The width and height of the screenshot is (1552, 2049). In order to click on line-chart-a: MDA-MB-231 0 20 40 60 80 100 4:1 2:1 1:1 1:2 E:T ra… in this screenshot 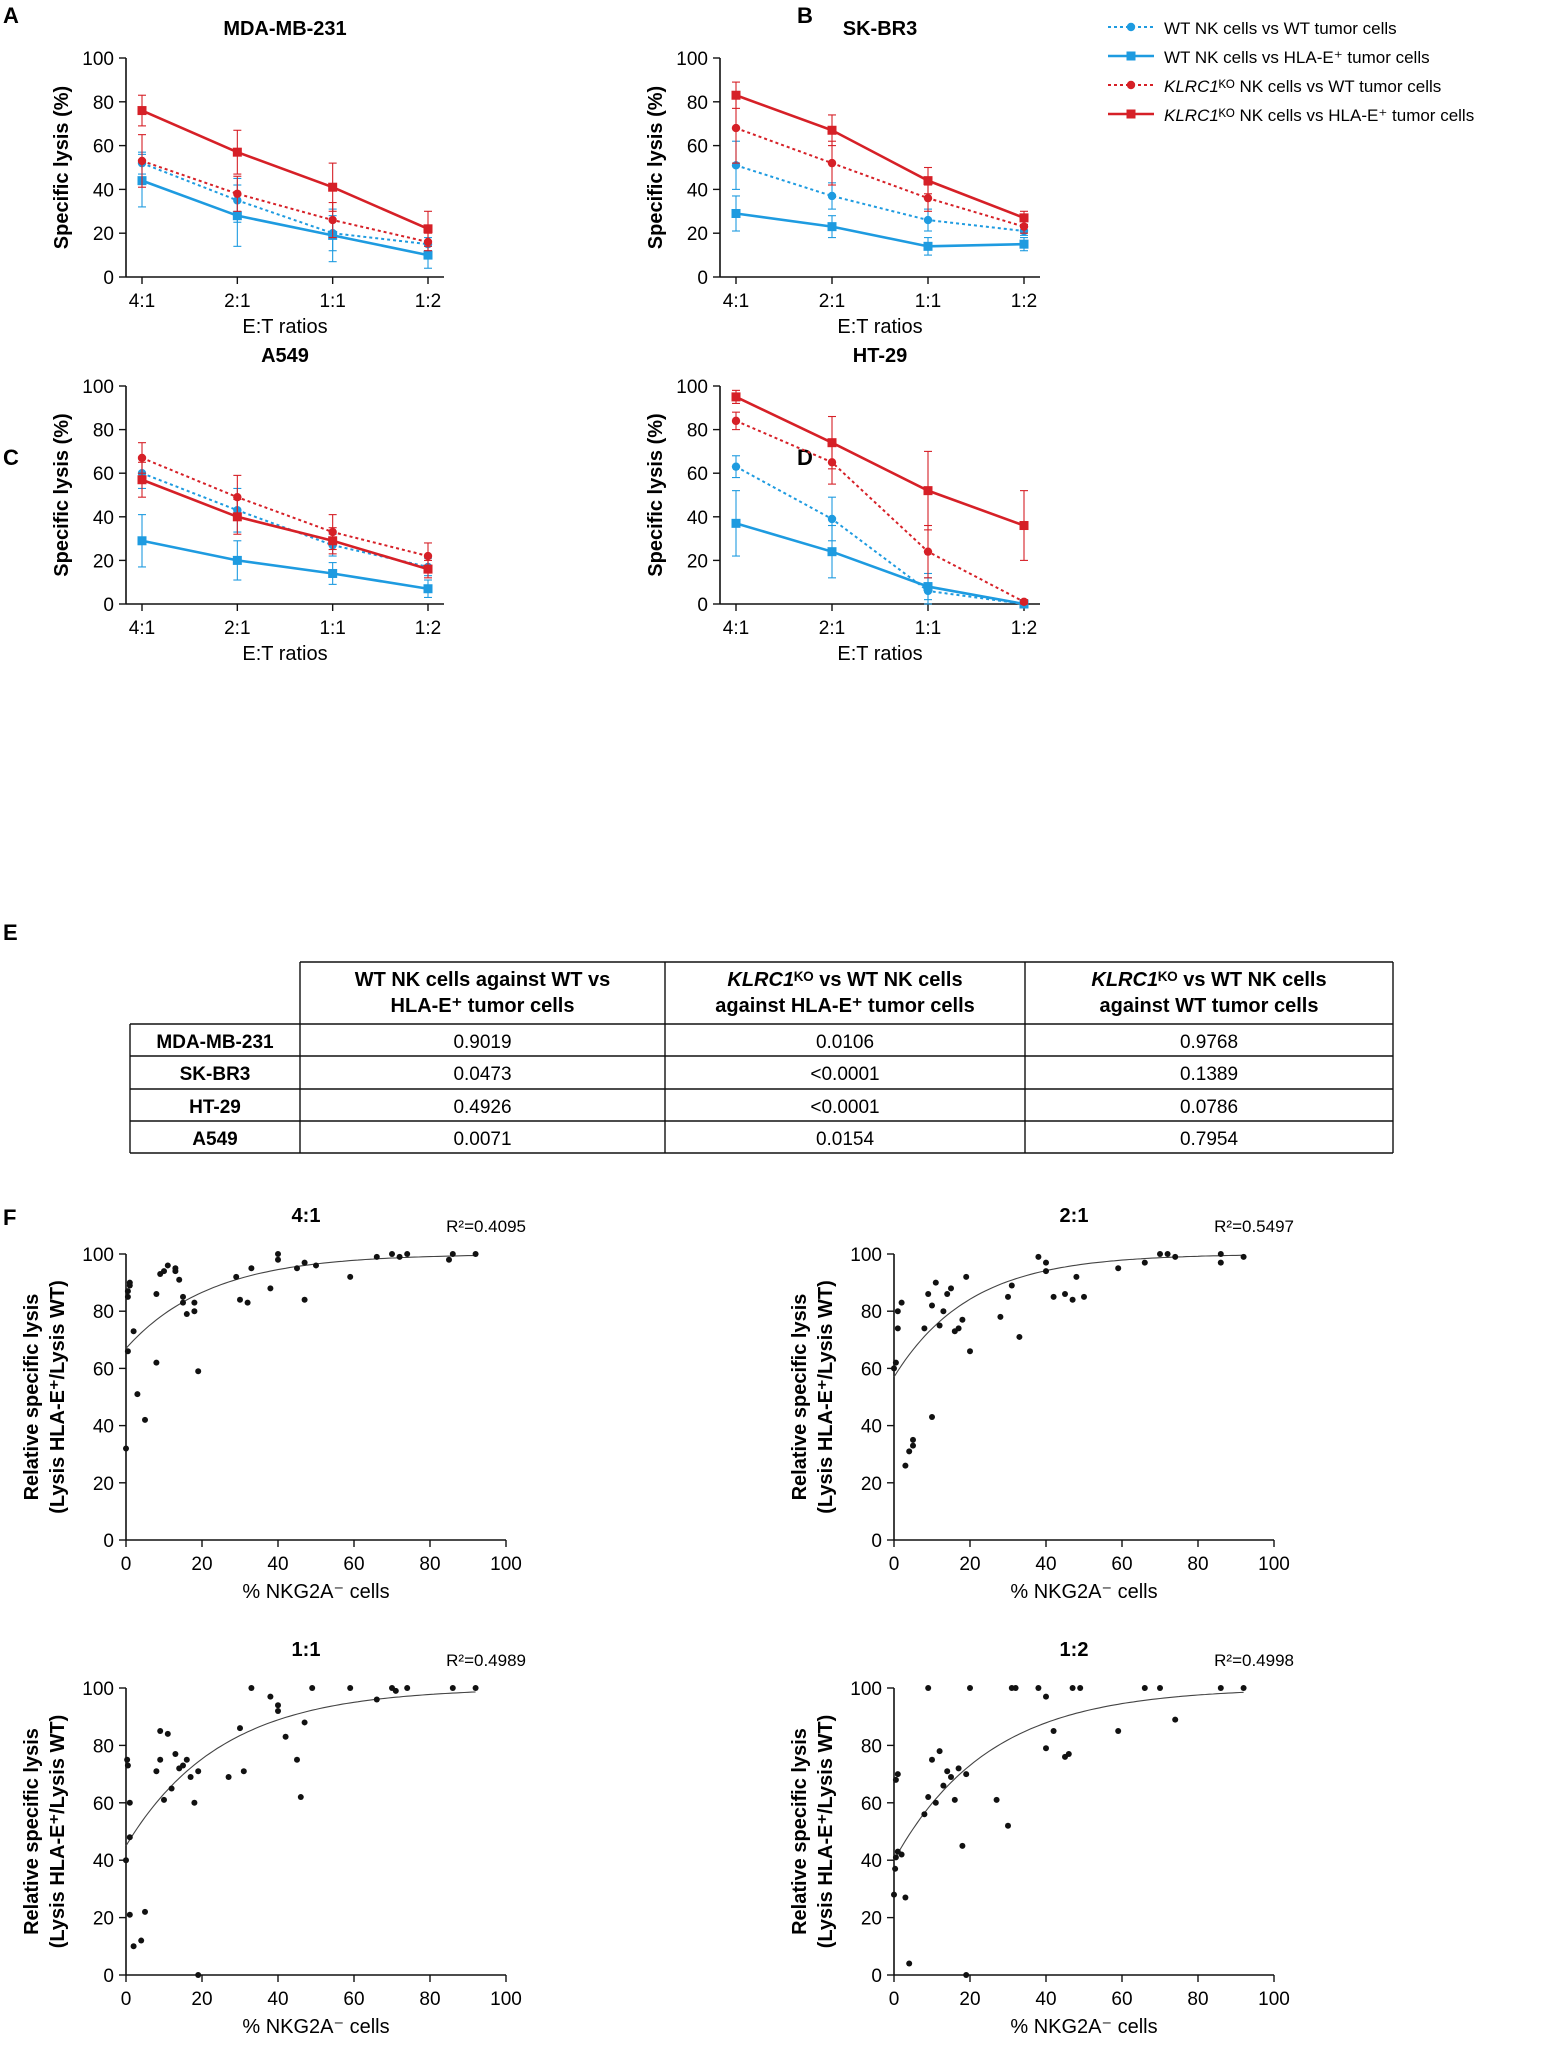, I will do `click(247, 178)`.